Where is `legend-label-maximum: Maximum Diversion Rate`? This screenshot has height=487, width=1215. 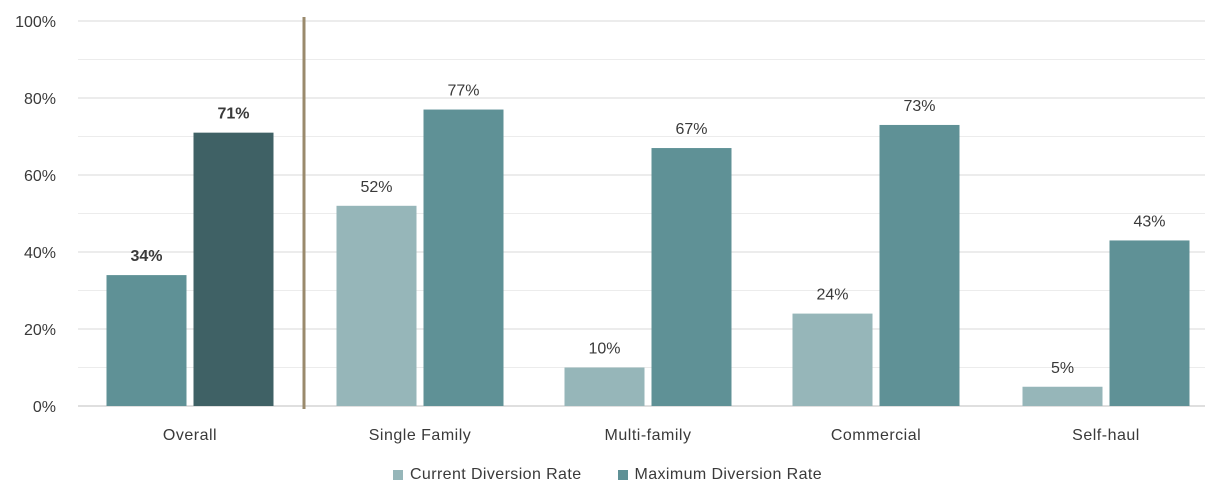 legend-label-maximum: Maximum Diversion Rate is located at coordinates (728, 474).